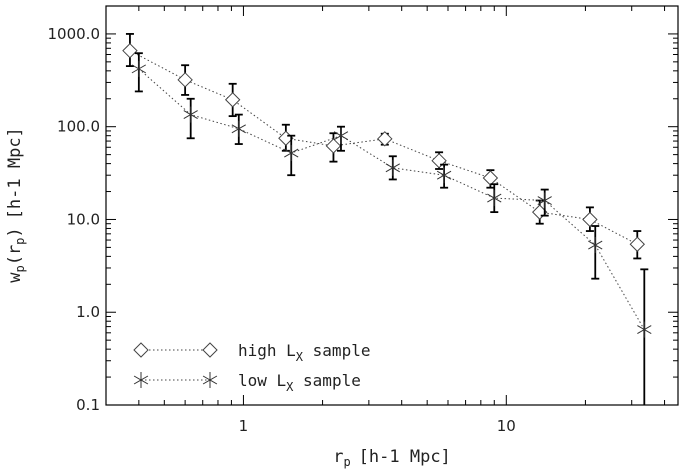  I want to click on y-tick-label: 1.0, so click(88, 312).